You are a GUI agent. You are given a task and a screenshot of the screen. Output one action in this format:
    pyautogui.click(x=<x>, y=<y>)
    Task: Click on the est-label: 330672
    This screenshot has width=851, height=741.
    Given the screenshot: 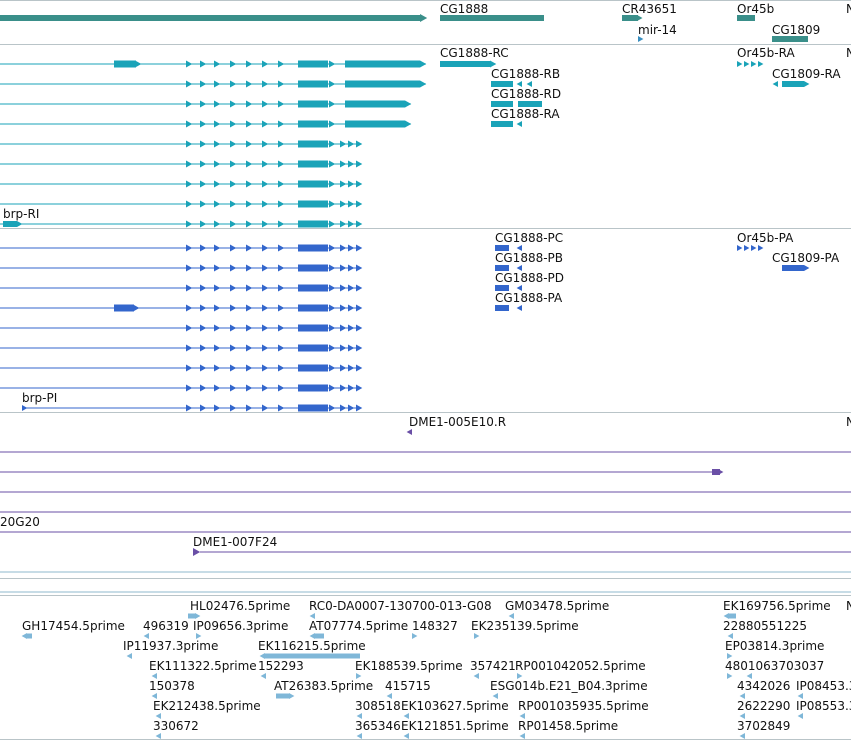 What is the action you would take?
    pyautogui.click(x=176, y=726)
    